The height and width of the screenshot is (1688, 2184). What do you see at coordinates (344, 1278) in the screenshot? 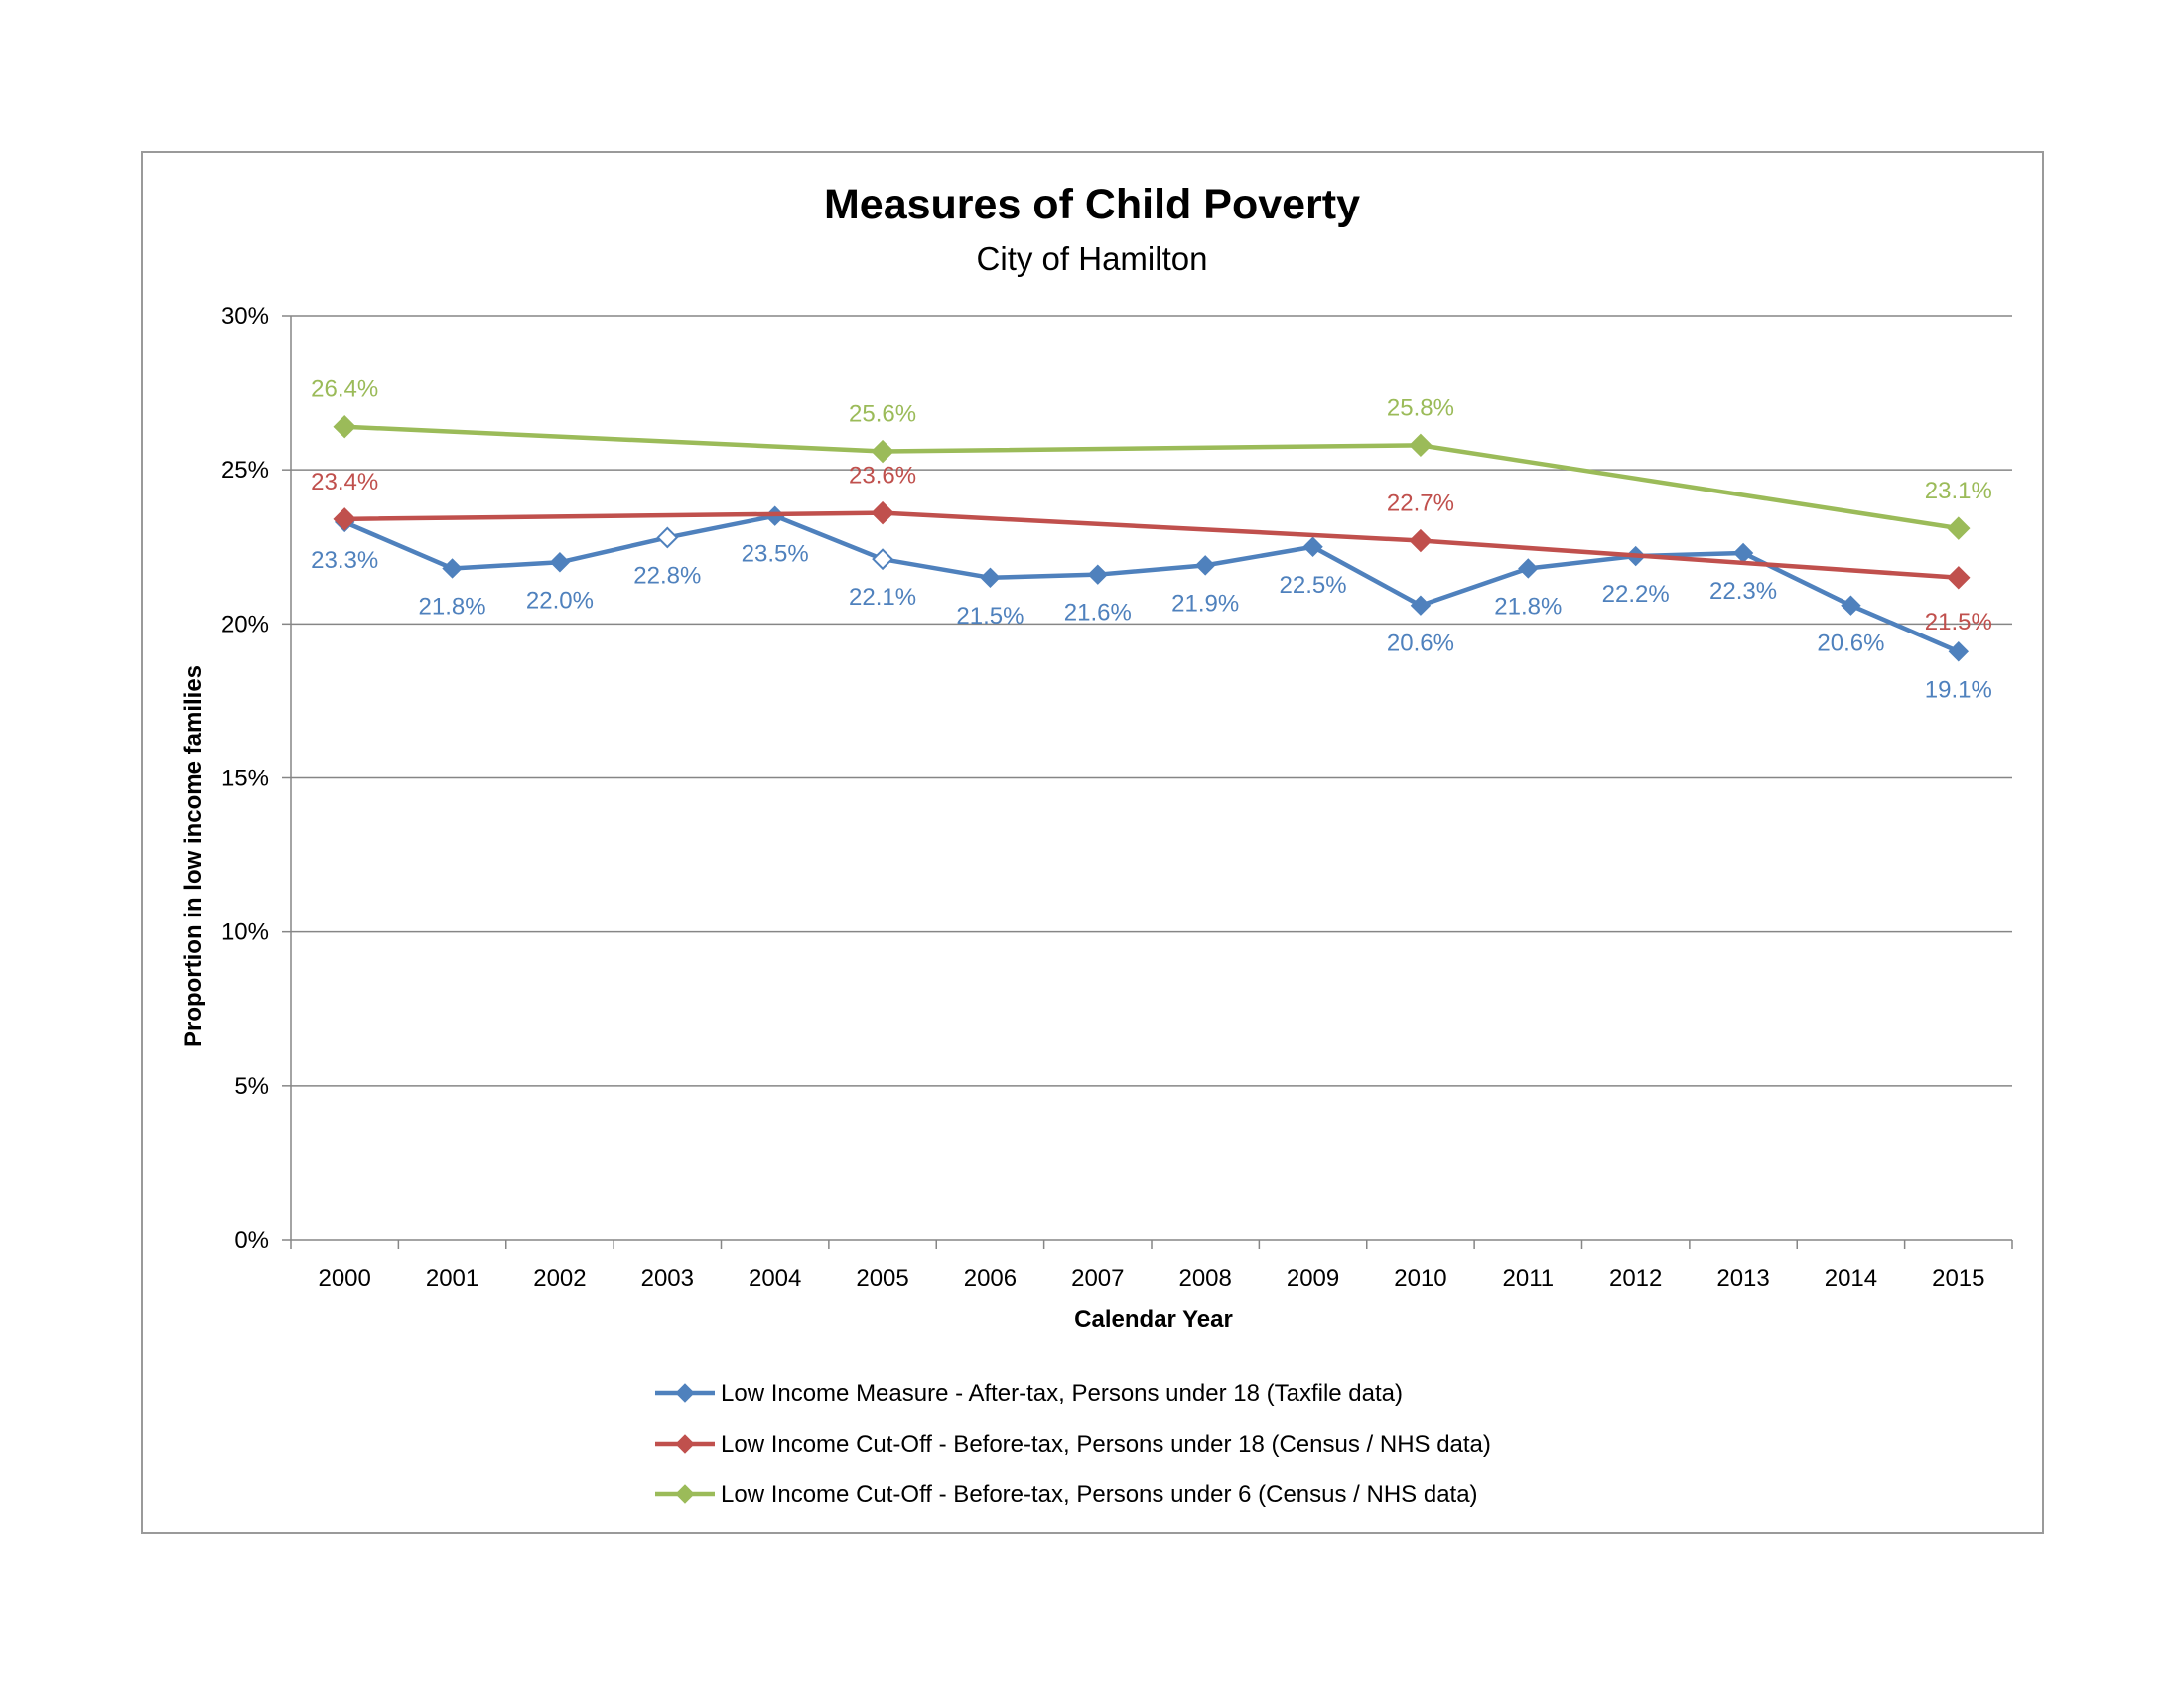
I see `x-tick-label: 2000` at bounding box center [344, 1278].